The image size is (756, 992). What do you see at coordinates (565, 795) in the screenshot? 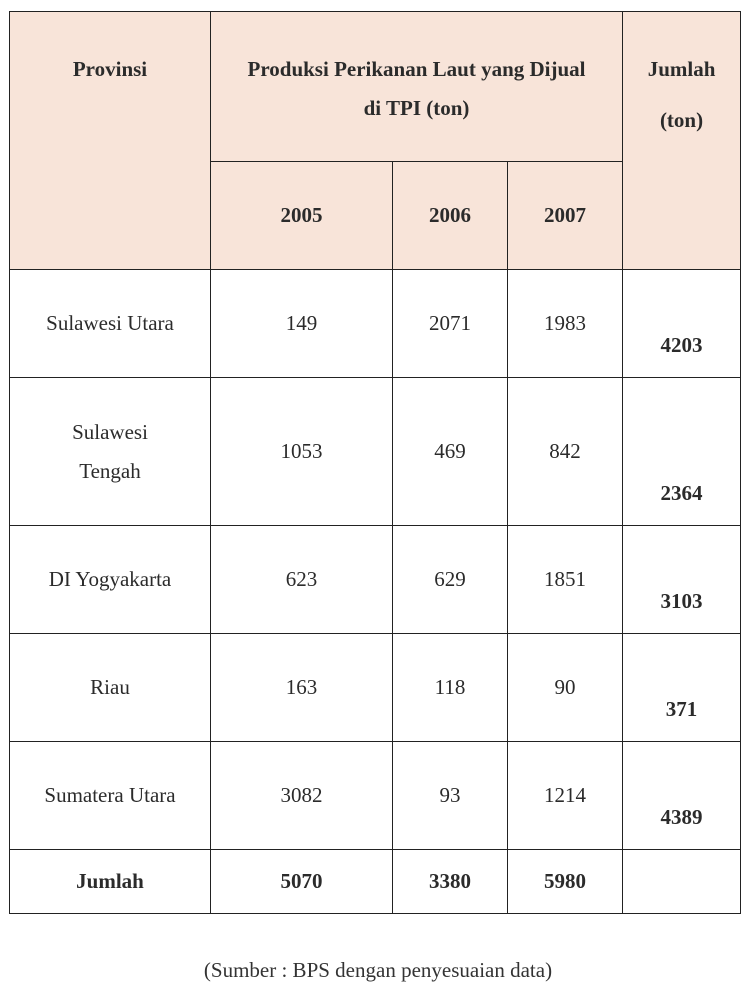
I see `cell-2007: 1214` at bounding box center [565, 795].